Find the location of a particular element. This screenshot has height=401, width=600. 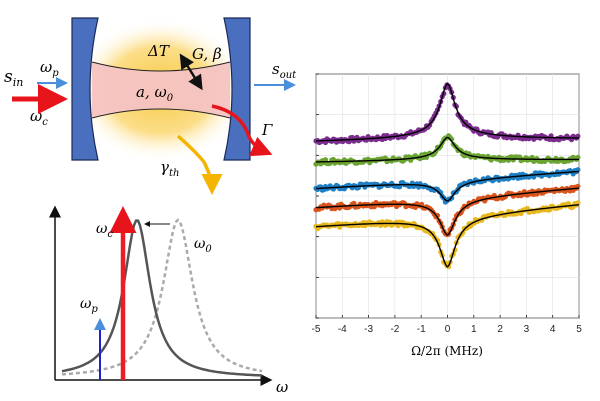

delta-t-label: ΔT is located at coordinates (158, 51).